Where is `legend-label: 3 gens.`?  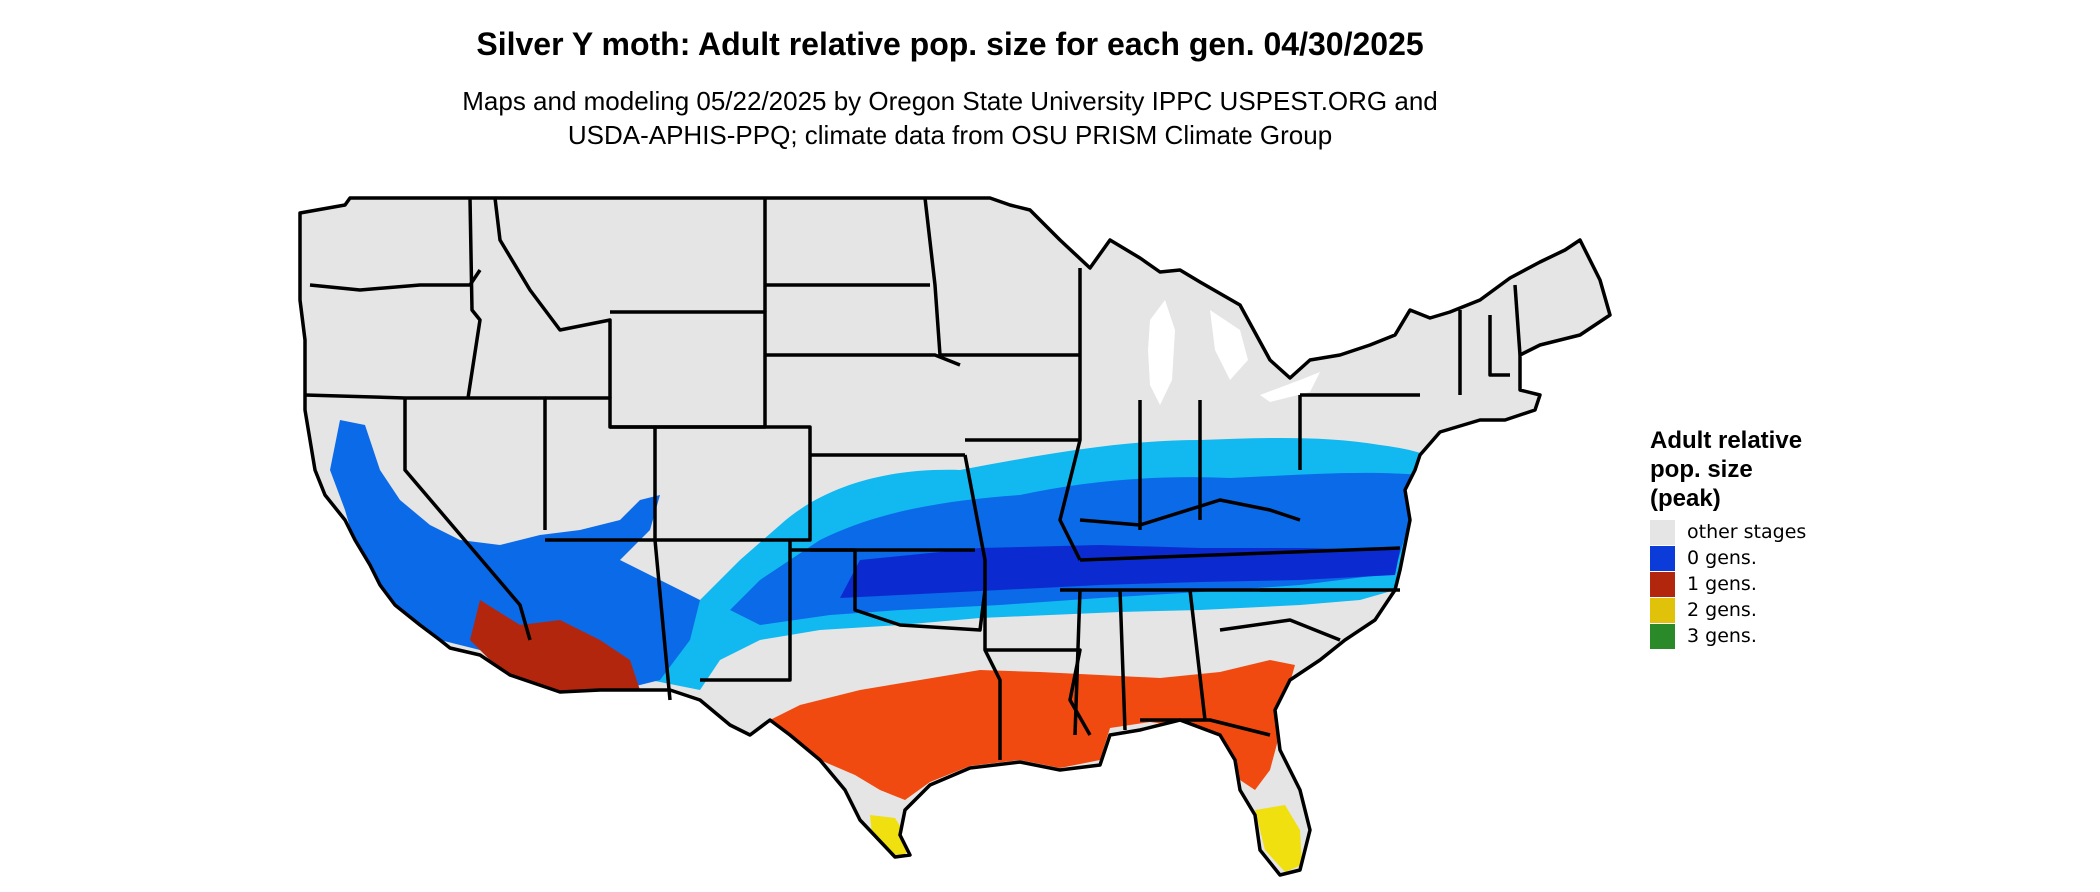 legend-label: 3 gens. is located at coordinates (1722, 636).